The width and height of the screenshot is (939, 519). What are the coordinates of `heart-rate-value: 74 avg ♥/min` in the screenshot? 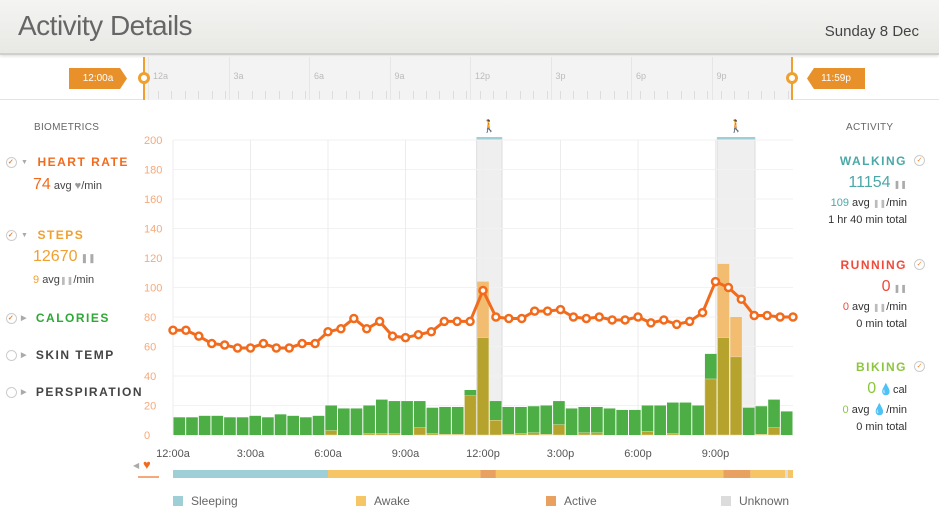 It's located at (67, 185).